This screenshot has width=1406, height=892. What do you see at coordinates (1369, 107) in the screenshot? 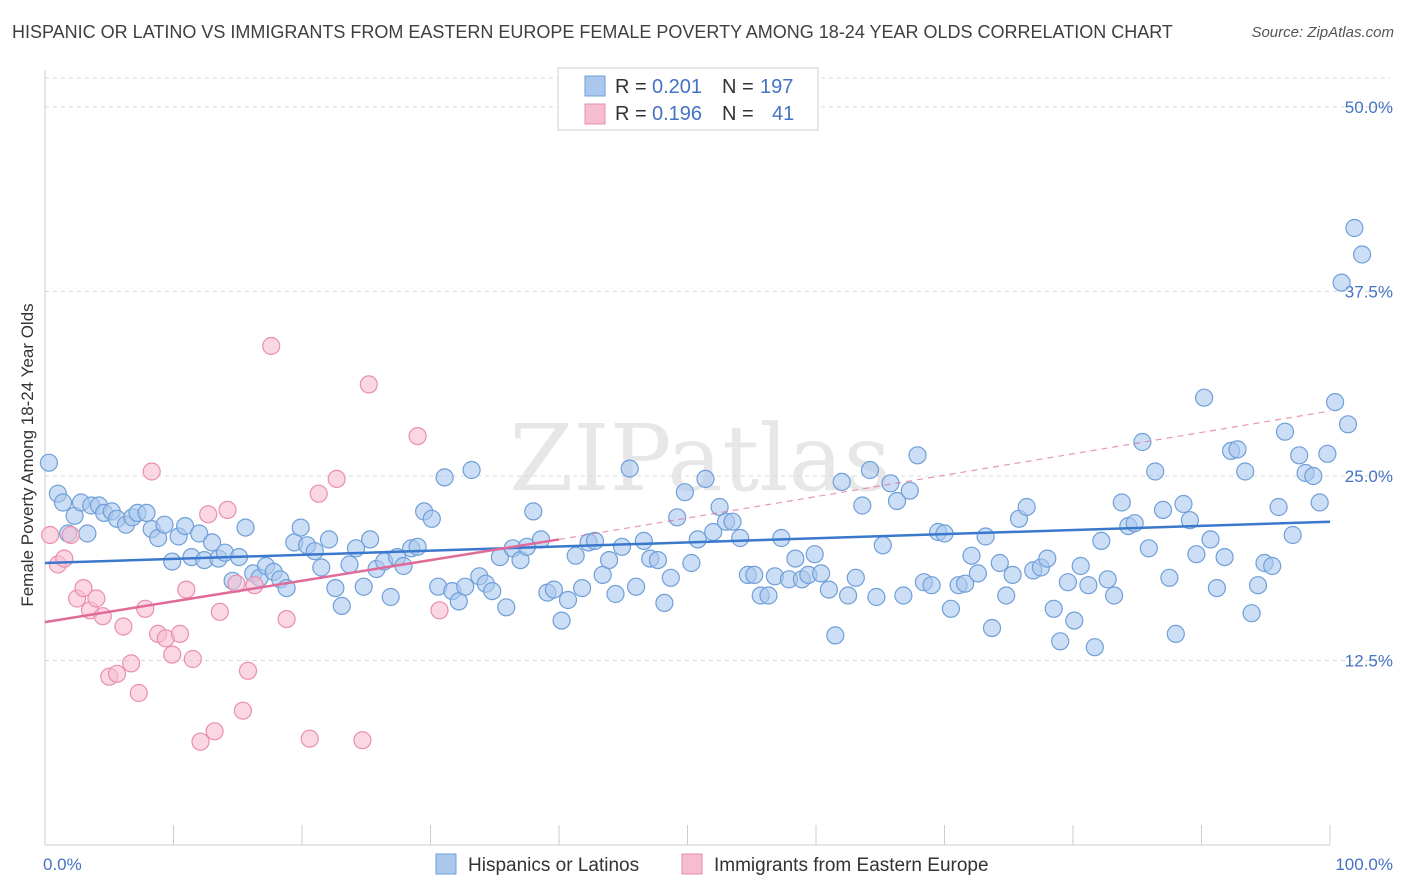
I see `y-tick-label-3: 50.0%` at bounding box center [1369, 107].